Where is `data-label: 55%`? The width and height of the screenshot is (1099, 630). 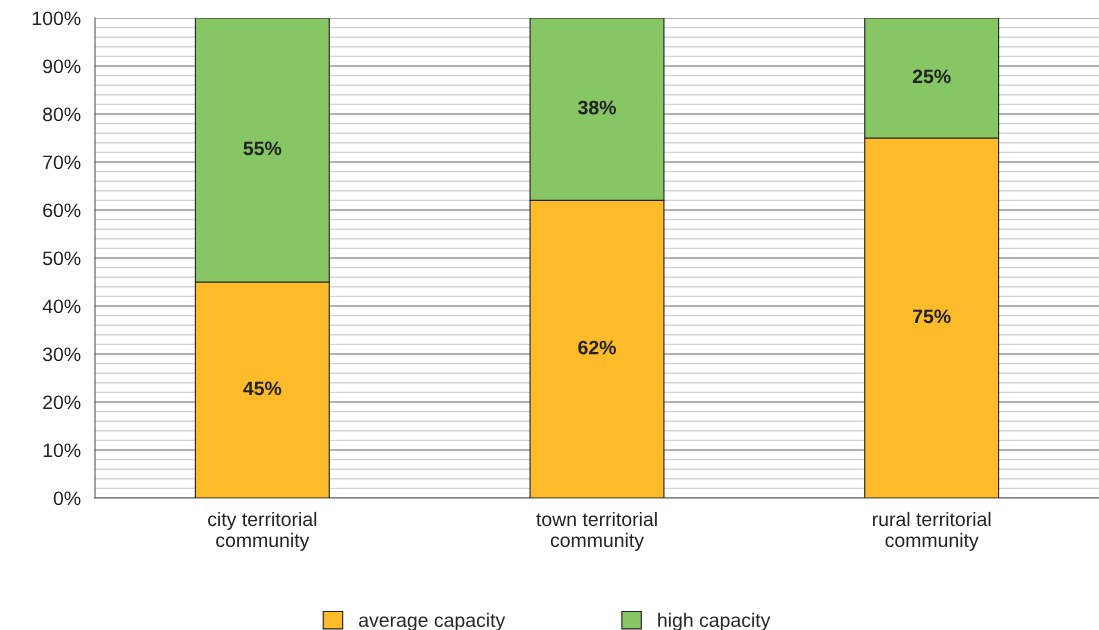 data-label: 55% is located at coordinates (262, 148).